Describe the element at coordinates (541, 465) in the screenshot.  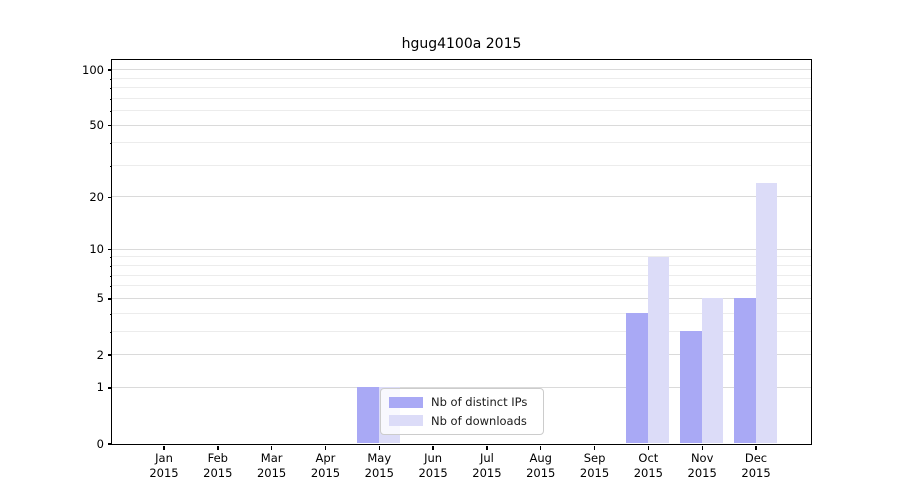
I see `x-axis-tick-label: Aug 2015` at that location.